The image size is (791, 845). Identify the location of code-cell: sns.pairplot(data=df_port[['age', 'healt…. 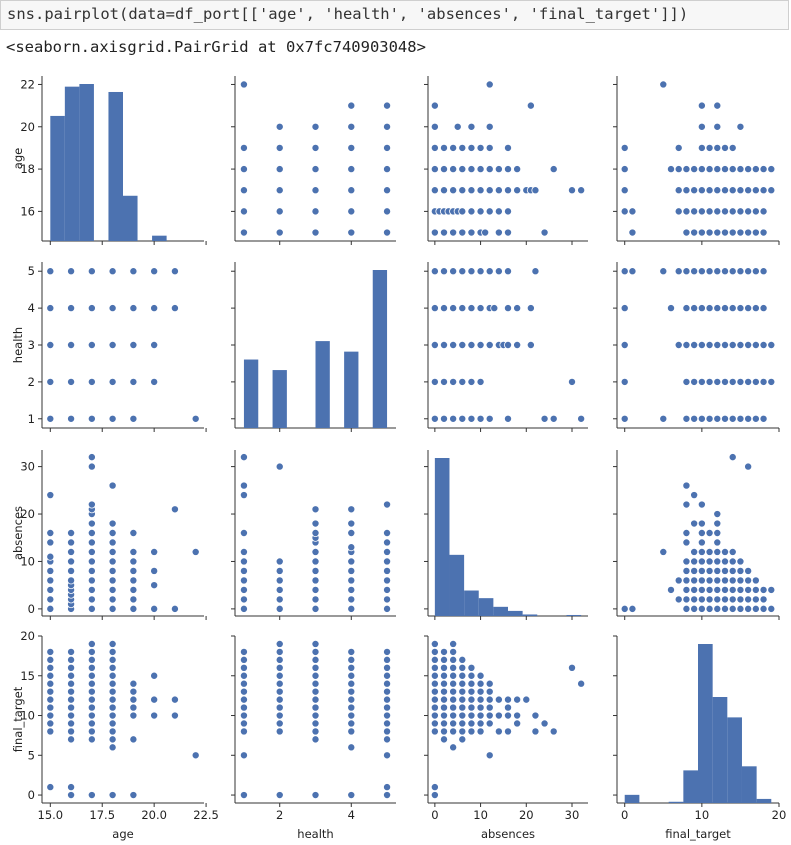
(394, 15).